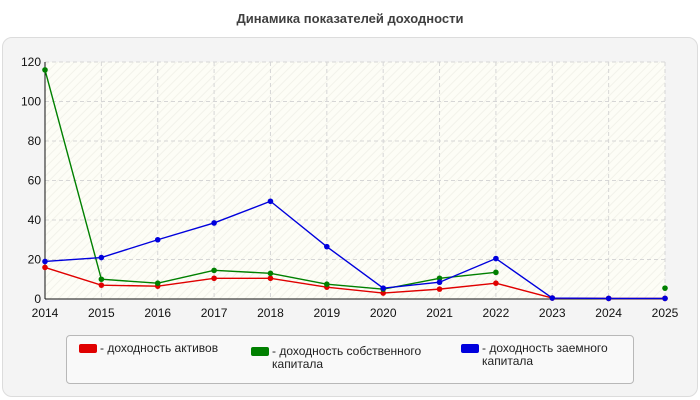  I want to click on y-tick-labels: 0 20 40 60 80 100 120, so click(31, 180).